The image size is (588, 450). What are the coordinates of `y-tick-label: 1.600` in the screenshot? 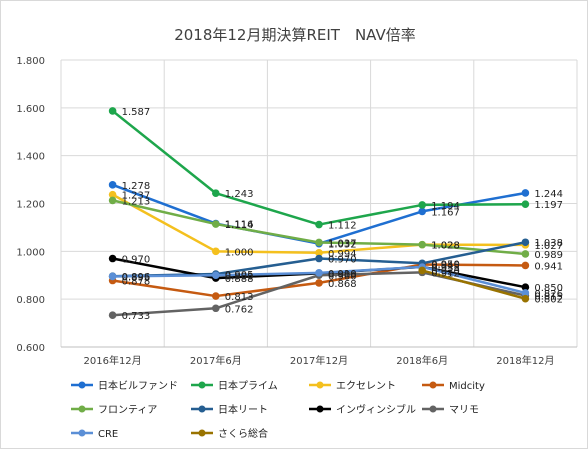 It's located at (30, 109).